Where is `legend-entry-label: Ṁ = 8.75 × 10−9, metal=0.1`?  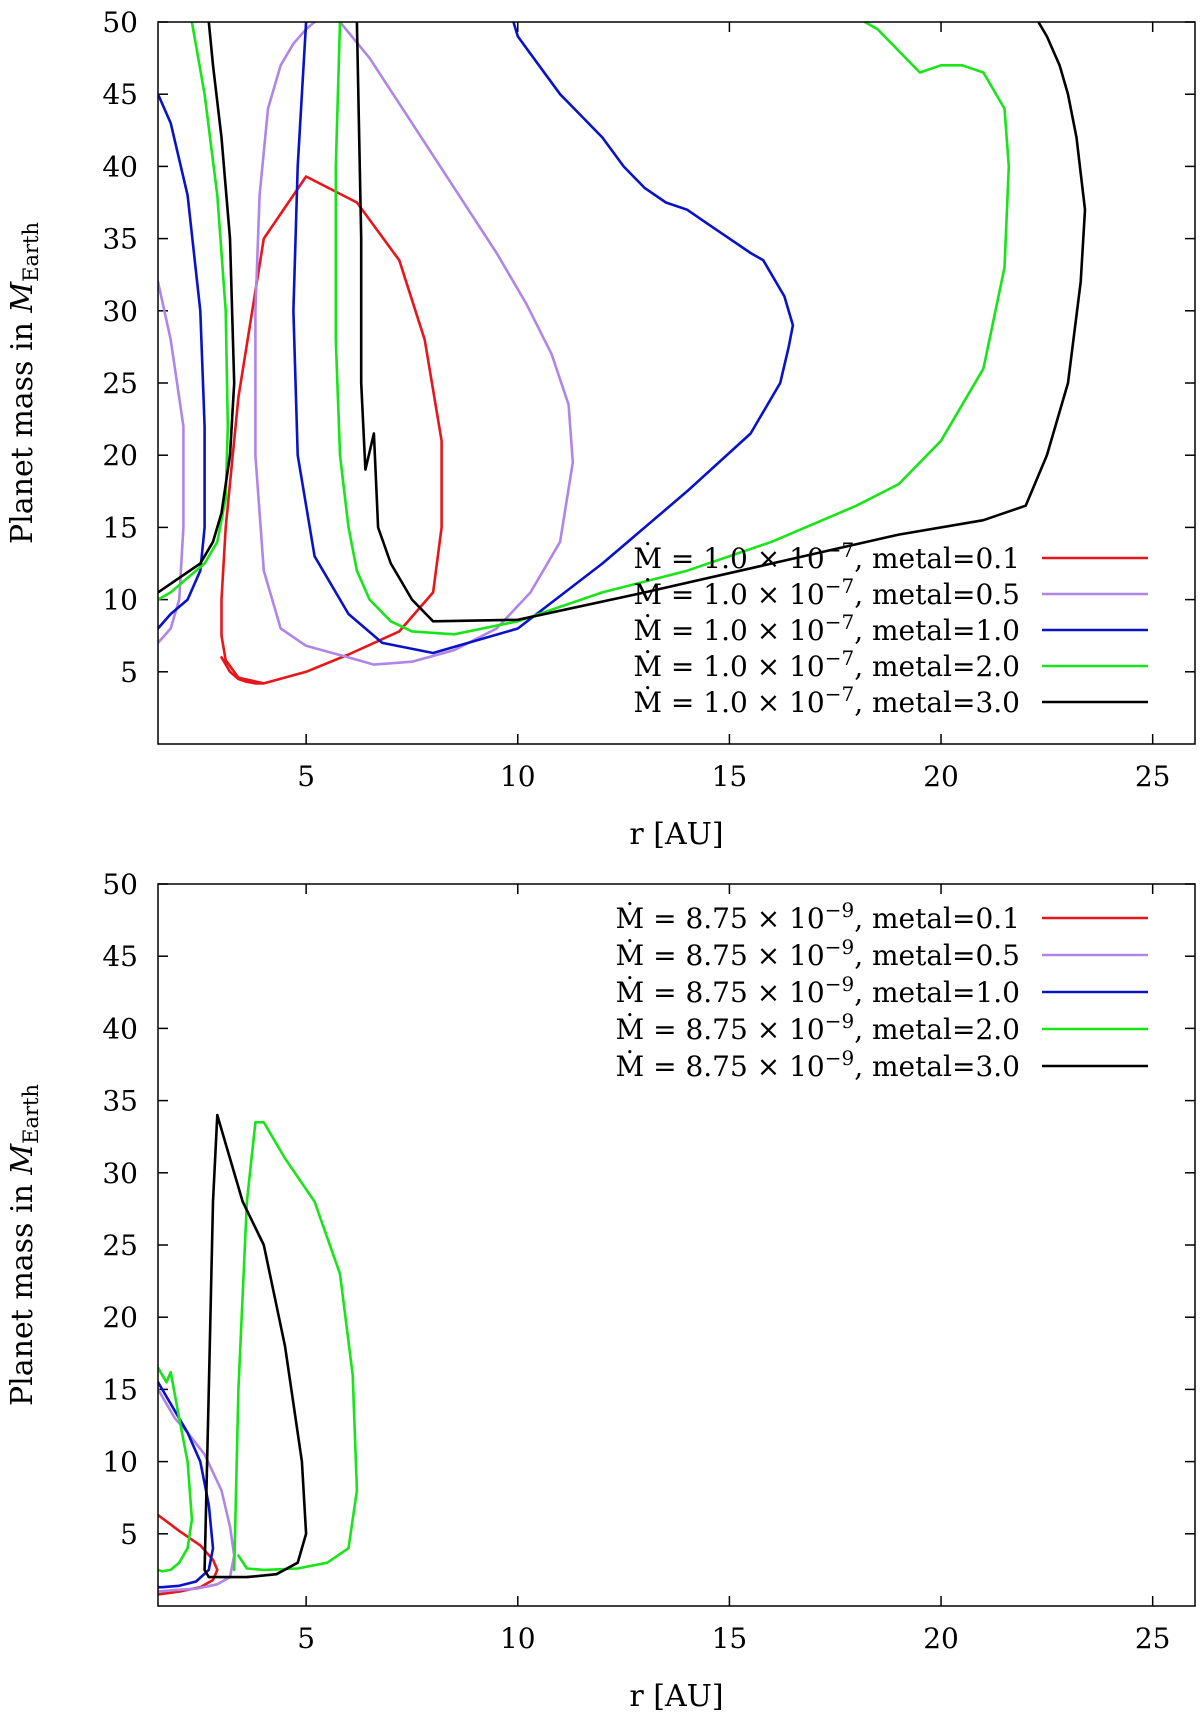 legend-entry-label: Ṁ = 8.75 × 10−9, metal=0.1 is located at coordinates (818, 916).